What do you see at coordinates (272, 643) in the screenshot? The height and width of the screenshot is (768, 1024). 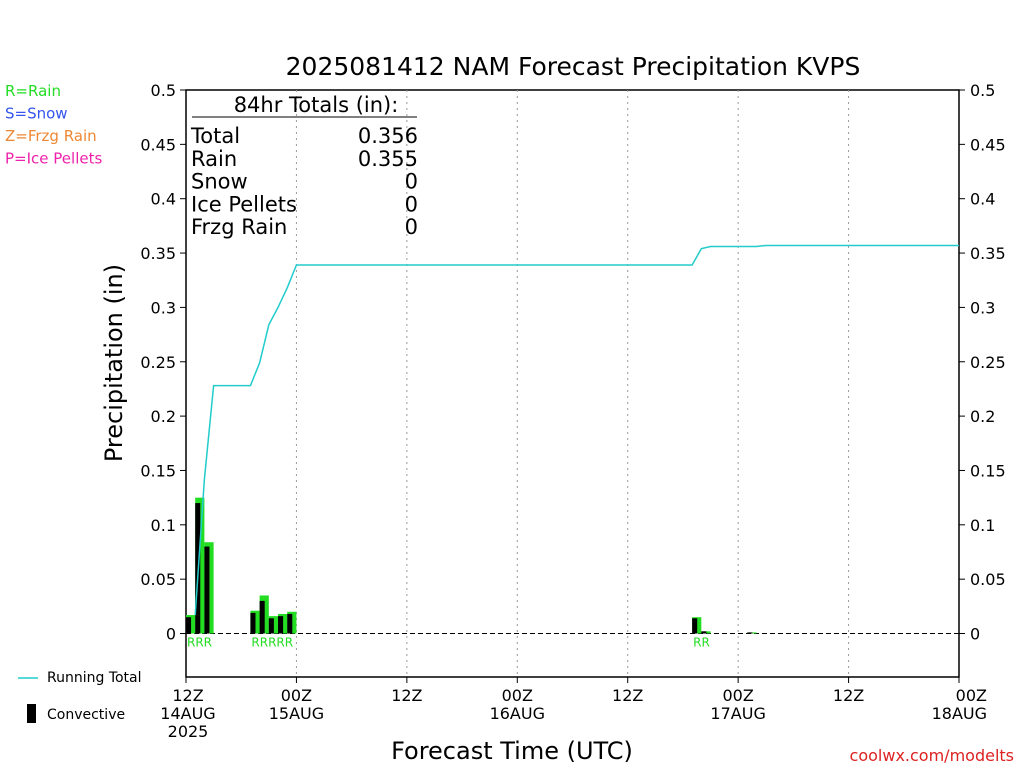 I see `ptype-label: RRRRR` at bounding box center [272, 643].